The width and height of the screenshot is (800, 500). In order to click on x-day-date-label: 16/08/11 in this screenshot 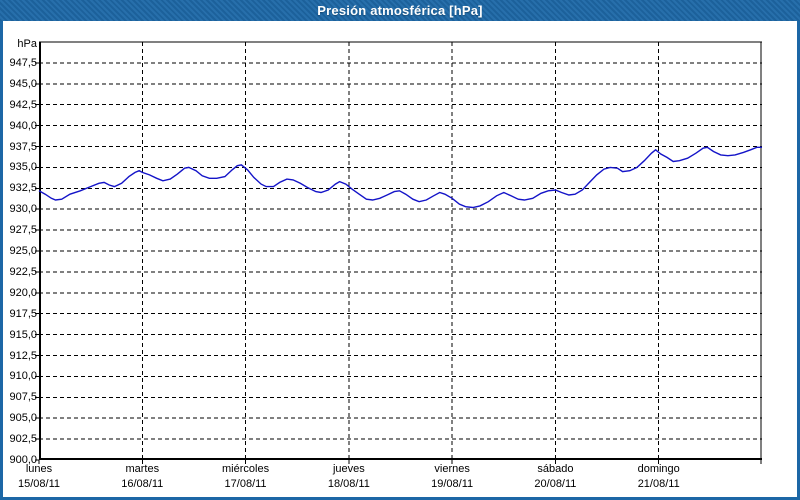, I will do `click(142, 484)`.